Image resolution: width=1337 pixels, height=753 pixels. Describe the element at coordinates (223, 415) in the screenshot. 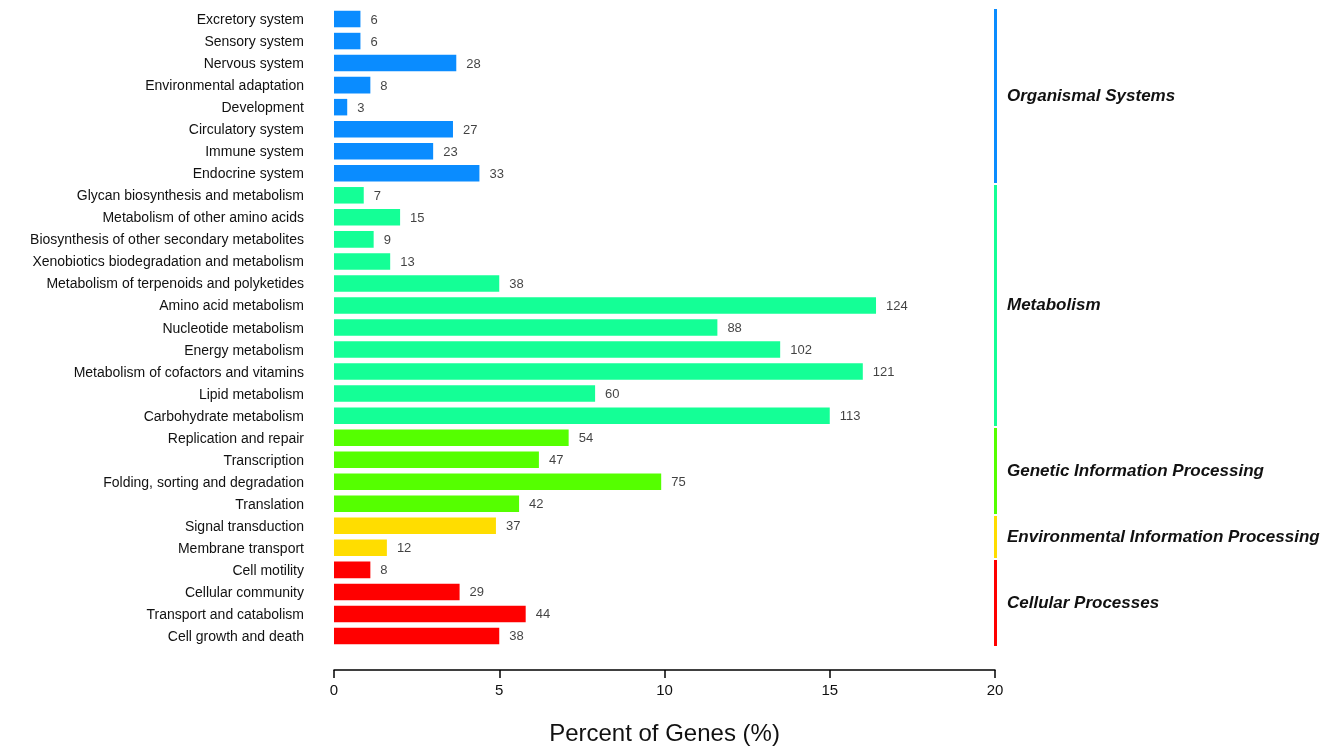

I see `y-tick-label: Carbohydrate metabolism` at that location.